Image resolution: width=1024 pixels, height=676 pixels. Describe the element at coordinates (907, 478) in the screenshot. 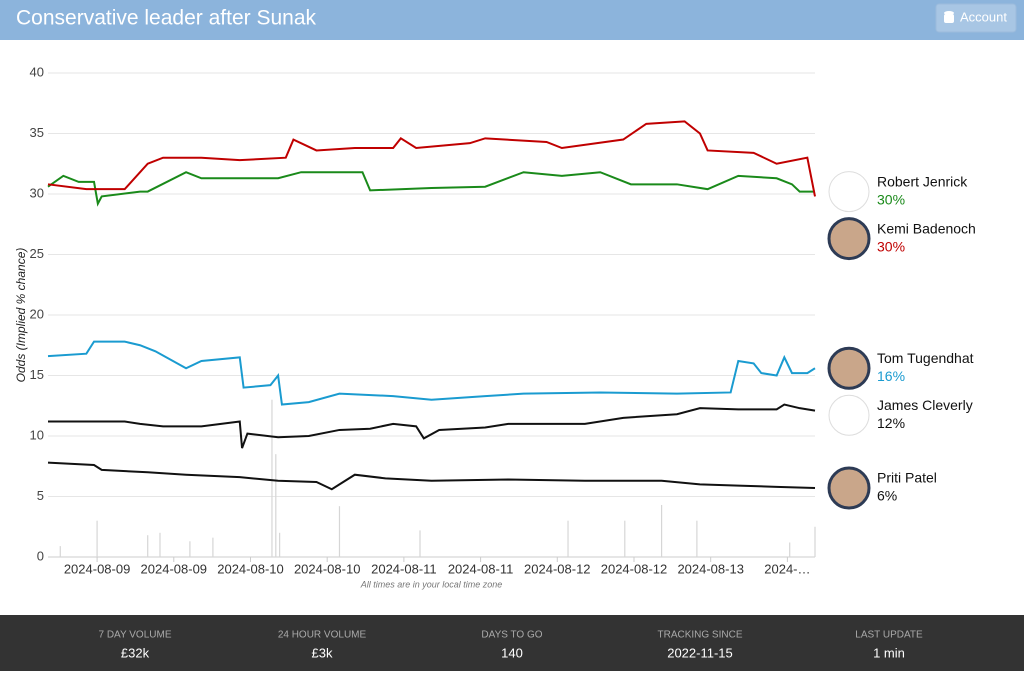

I see `legend-name: Priti Patel` at that location.